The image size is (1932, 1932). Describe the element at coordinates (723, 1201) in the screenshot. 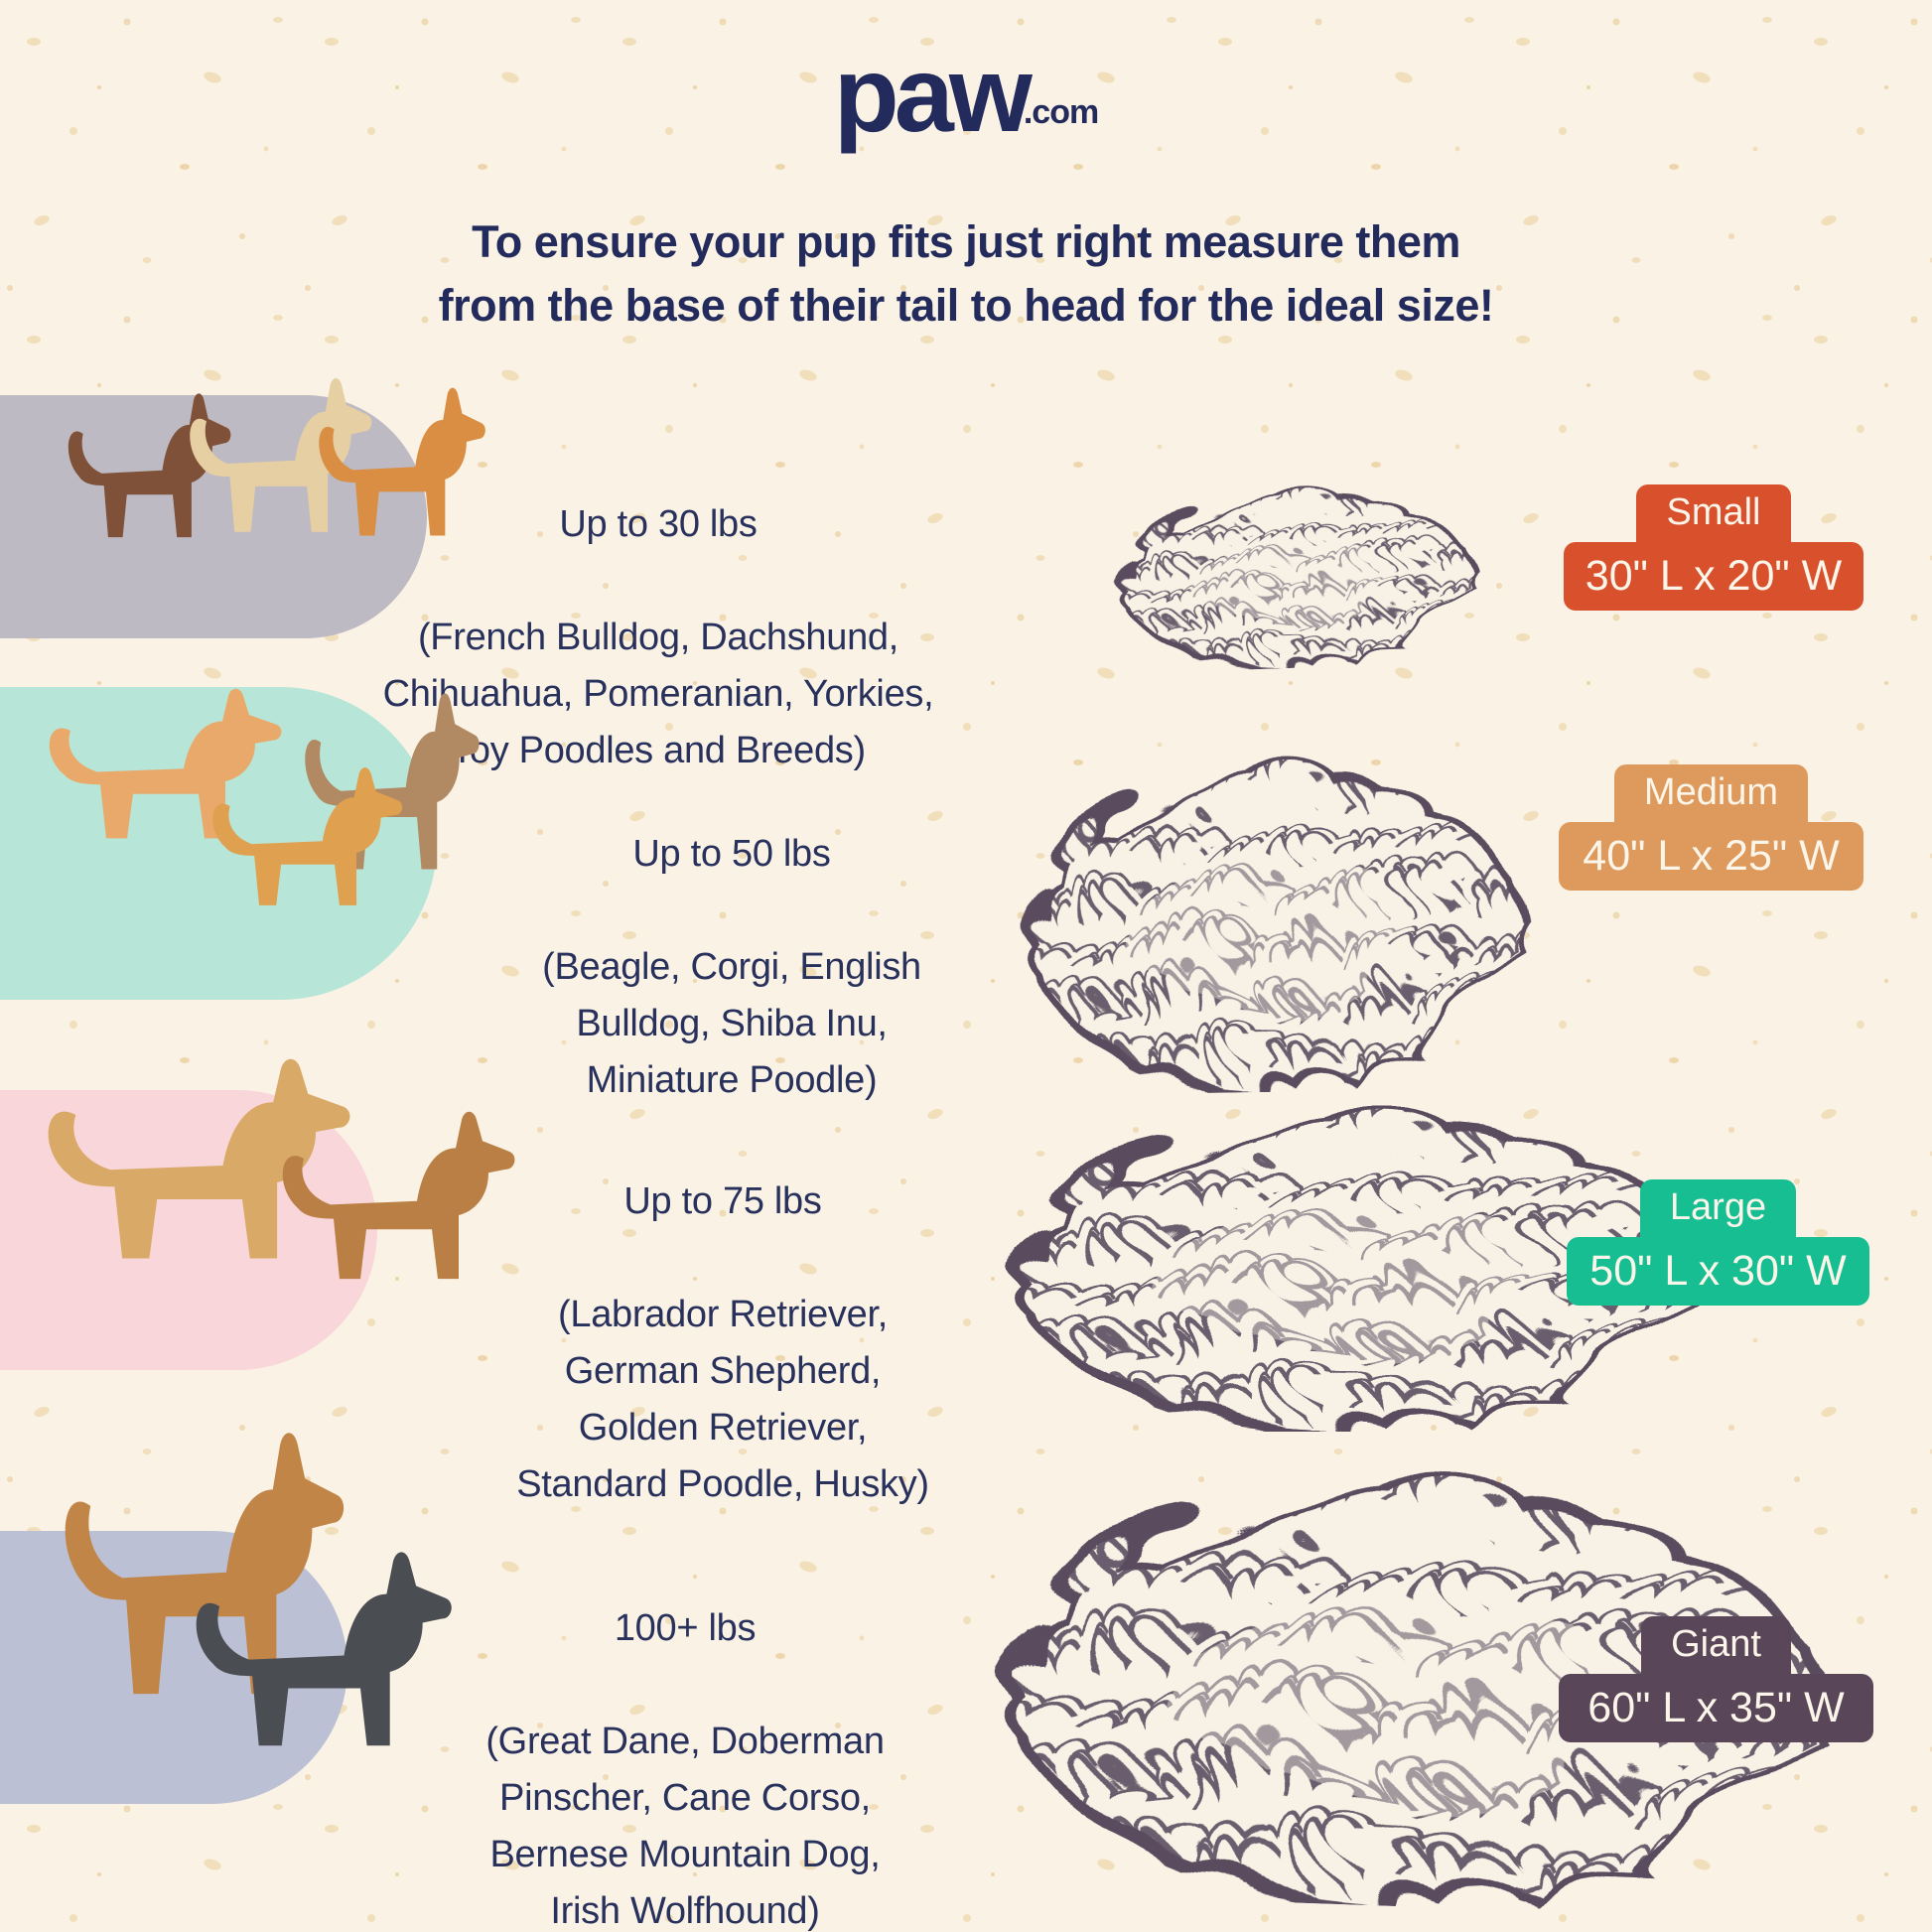

I see `weight-label: Up to 75 lbs` at that location.